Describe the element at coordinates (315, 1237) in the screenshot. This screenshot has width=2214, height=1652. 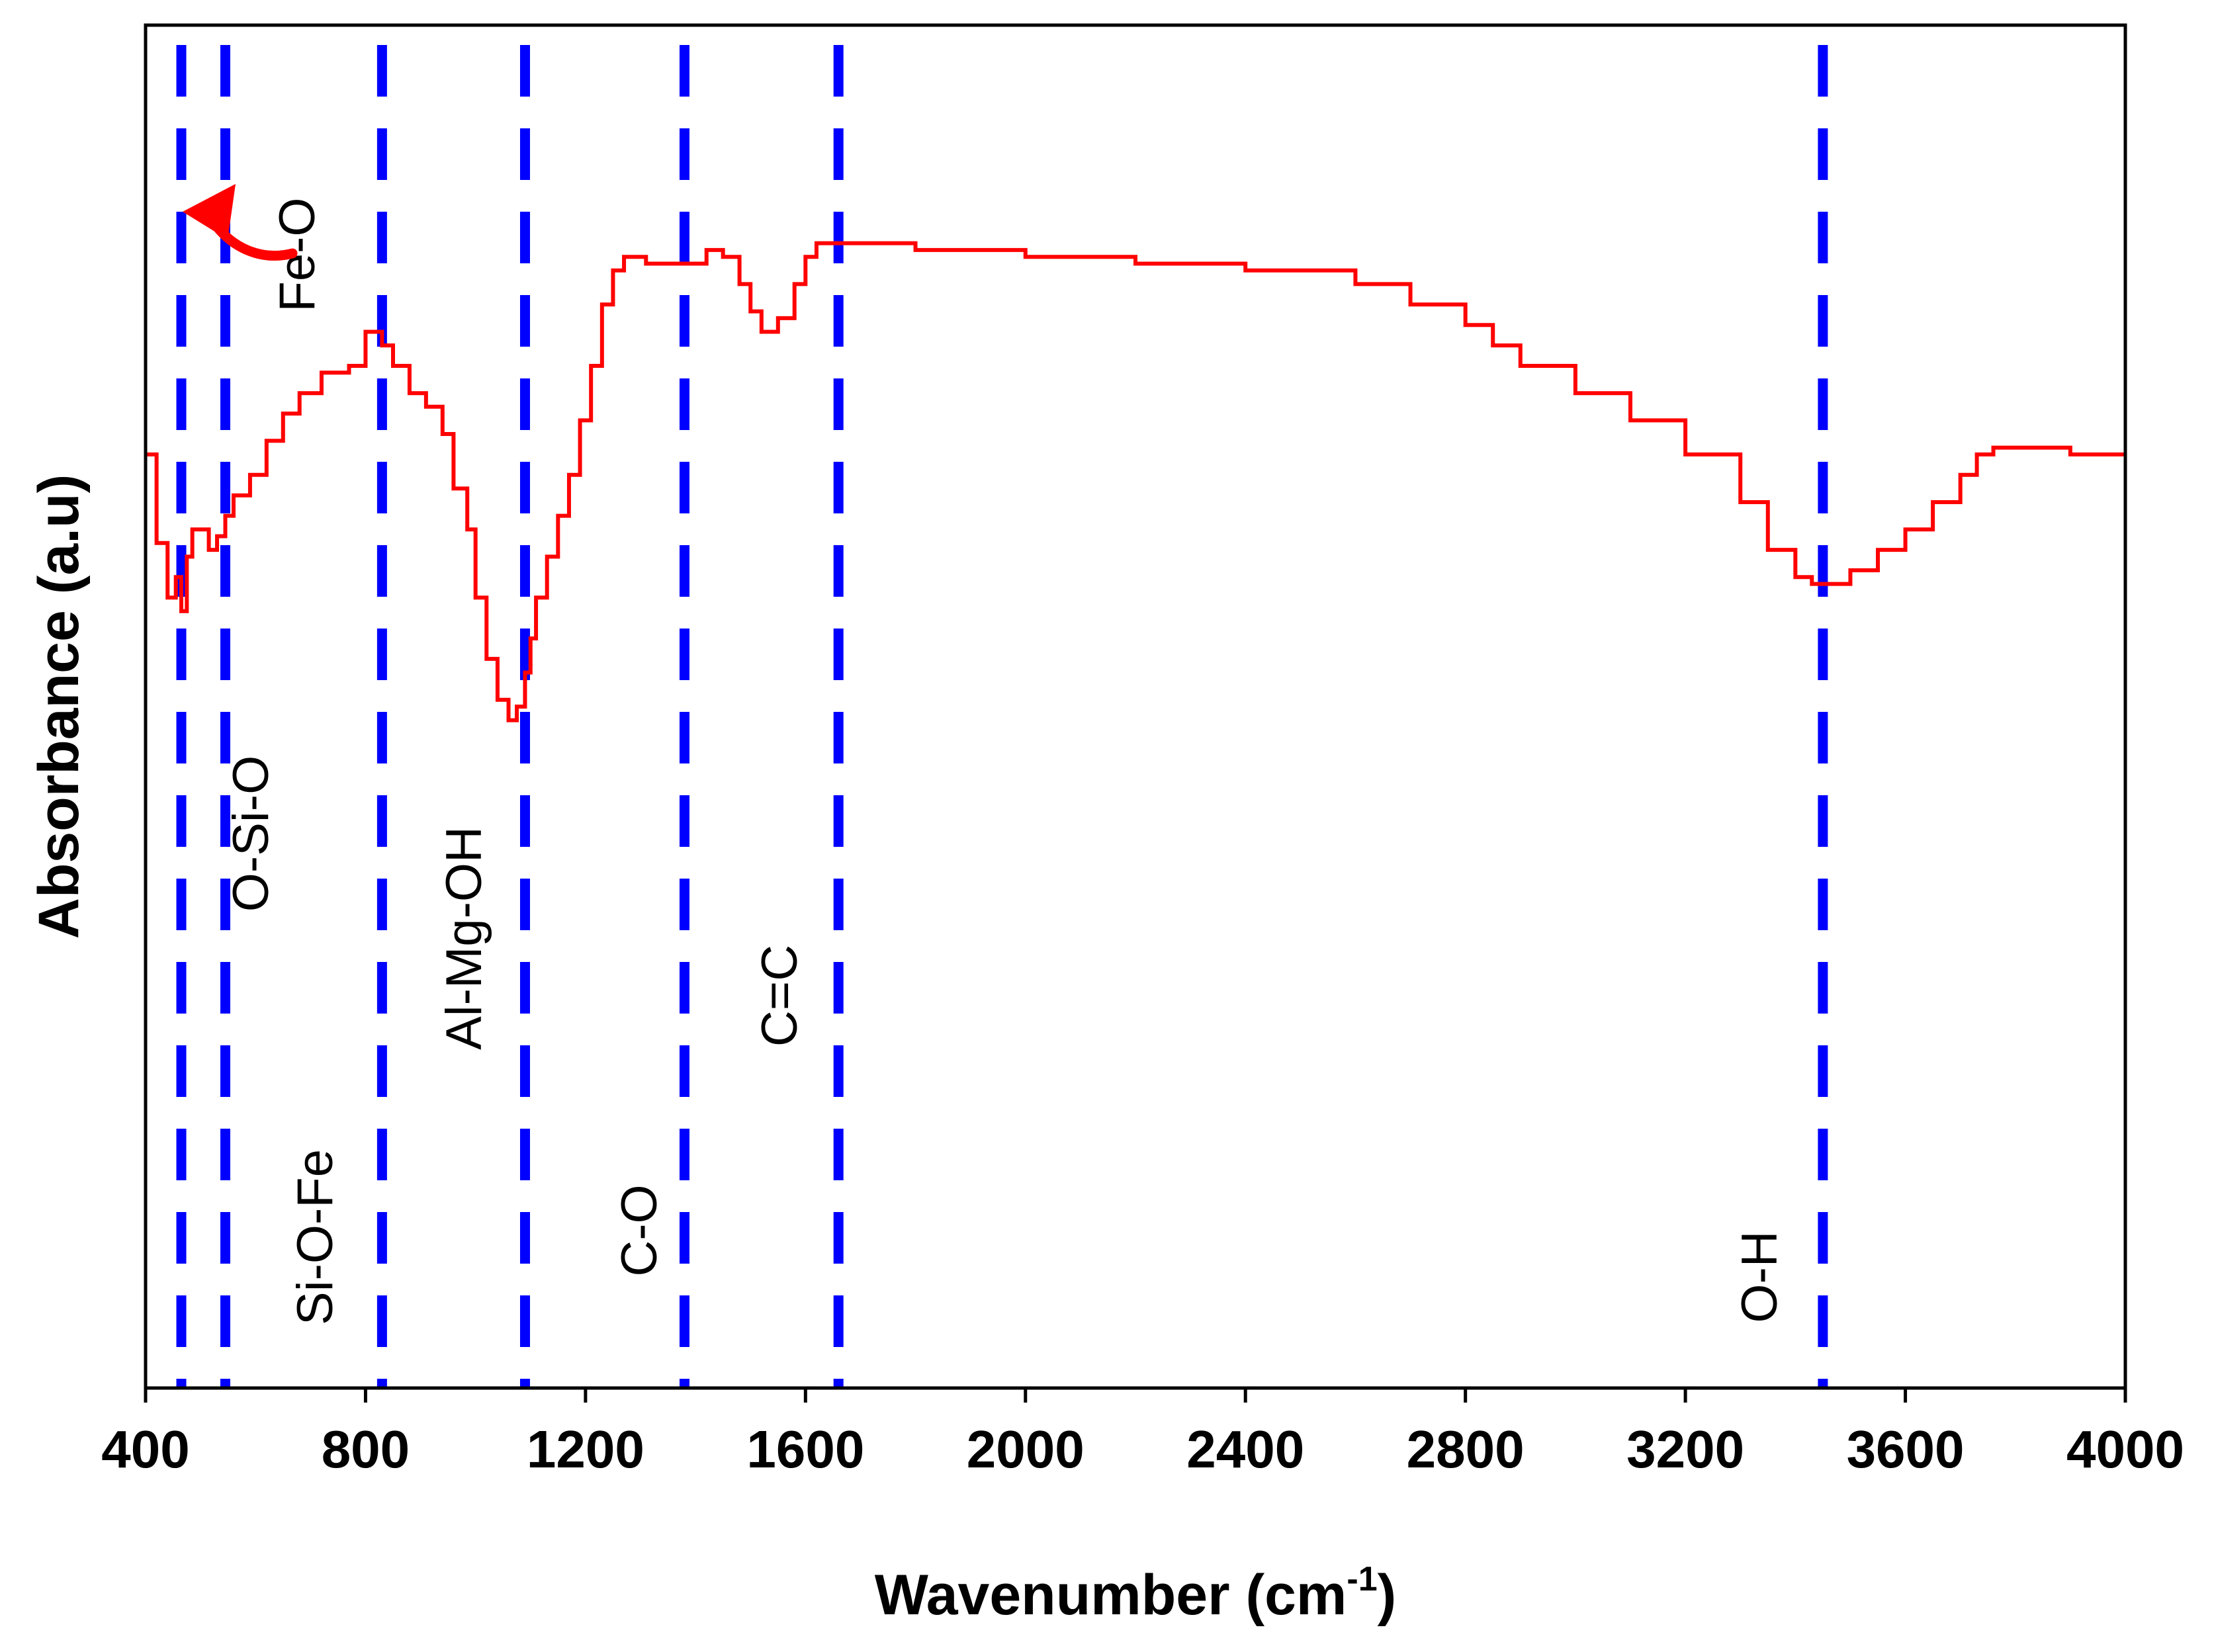
I see `band-label-2: Si-O-Fe` at that location.